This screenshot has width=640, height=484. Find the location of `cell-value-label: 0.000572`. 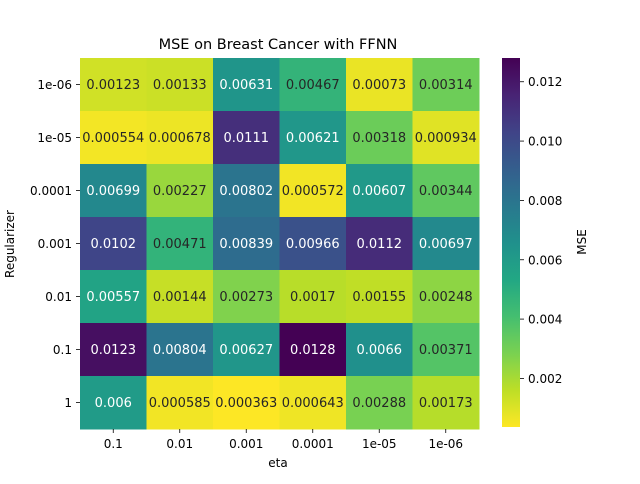

cell-value-label: 0.000572 is located at coordinates (313, 191).